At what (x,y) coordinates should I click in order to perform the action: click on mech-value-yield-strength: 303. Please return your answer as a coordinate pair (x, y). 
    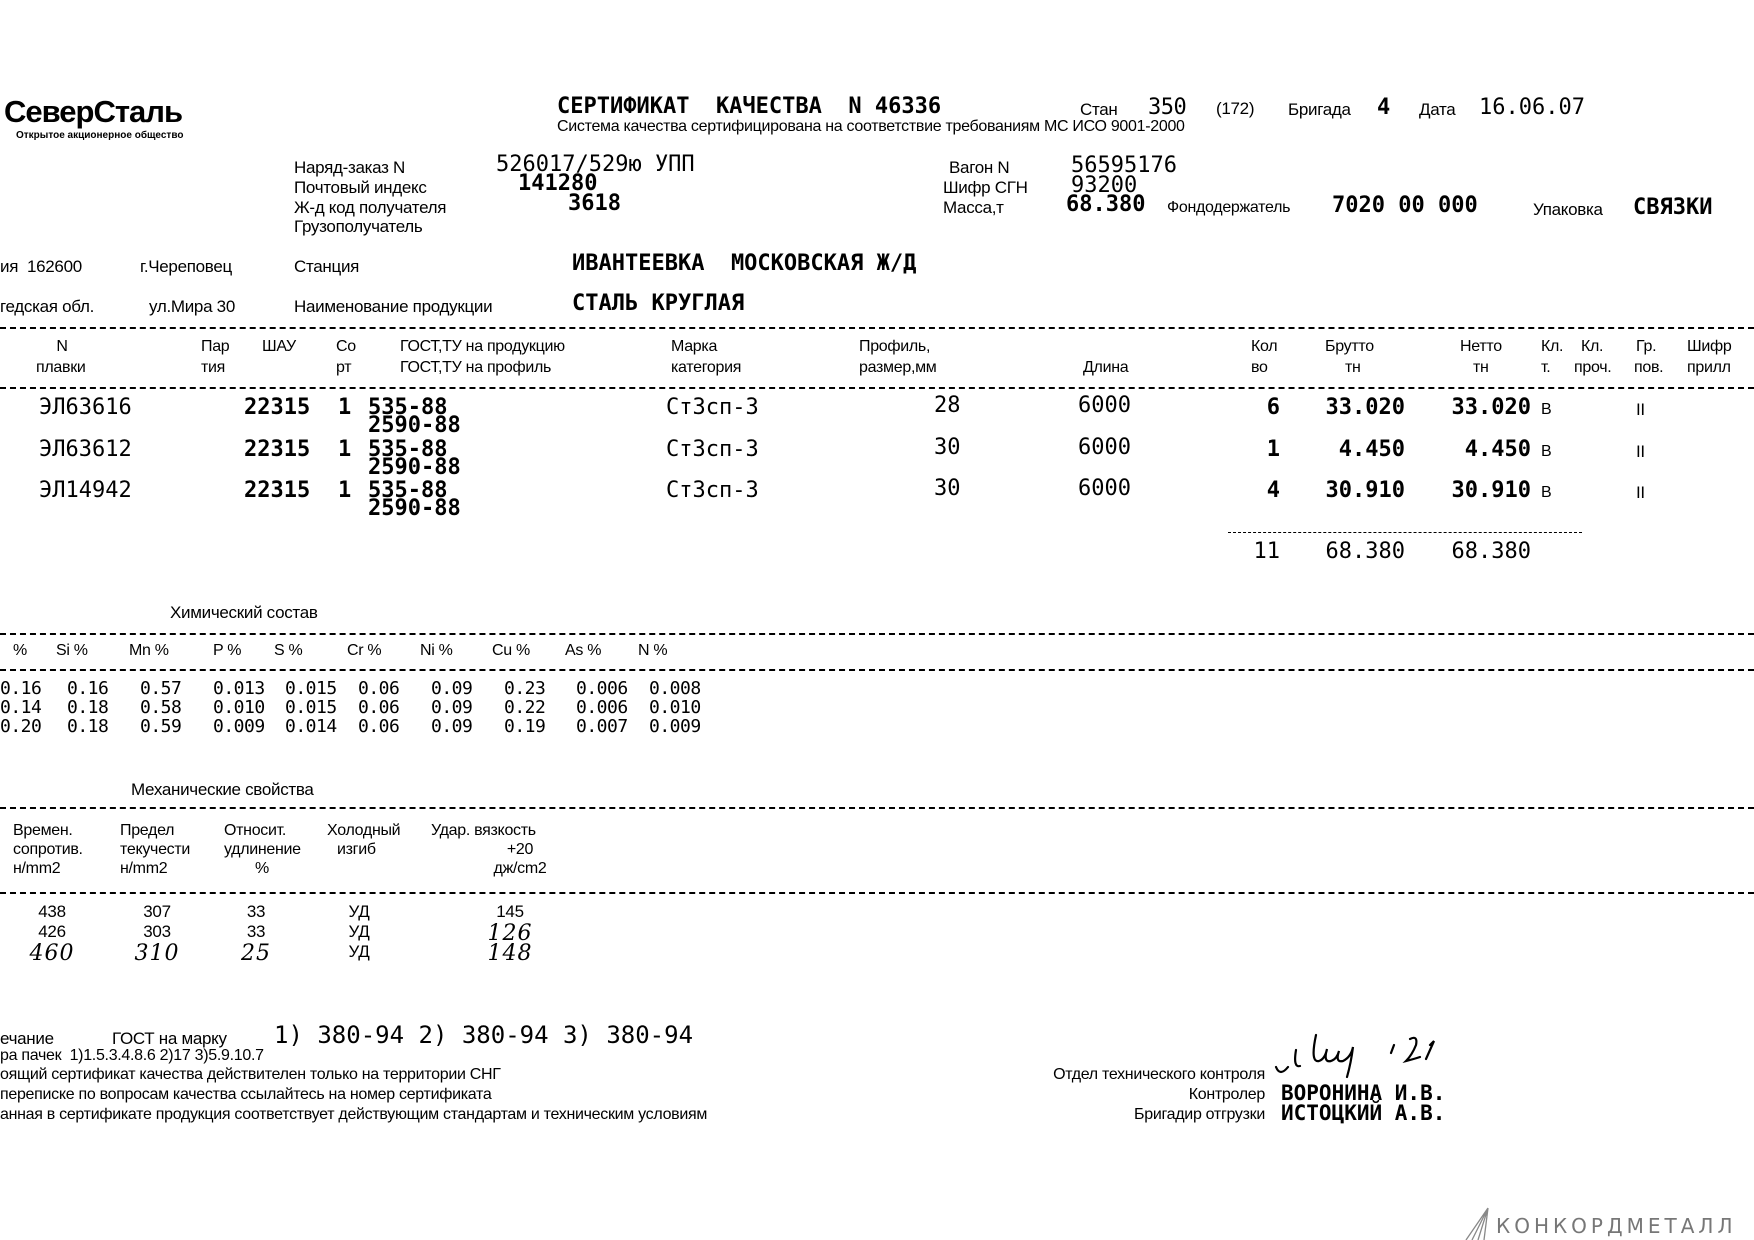
    Looking at the image, I should click on (157, 931).